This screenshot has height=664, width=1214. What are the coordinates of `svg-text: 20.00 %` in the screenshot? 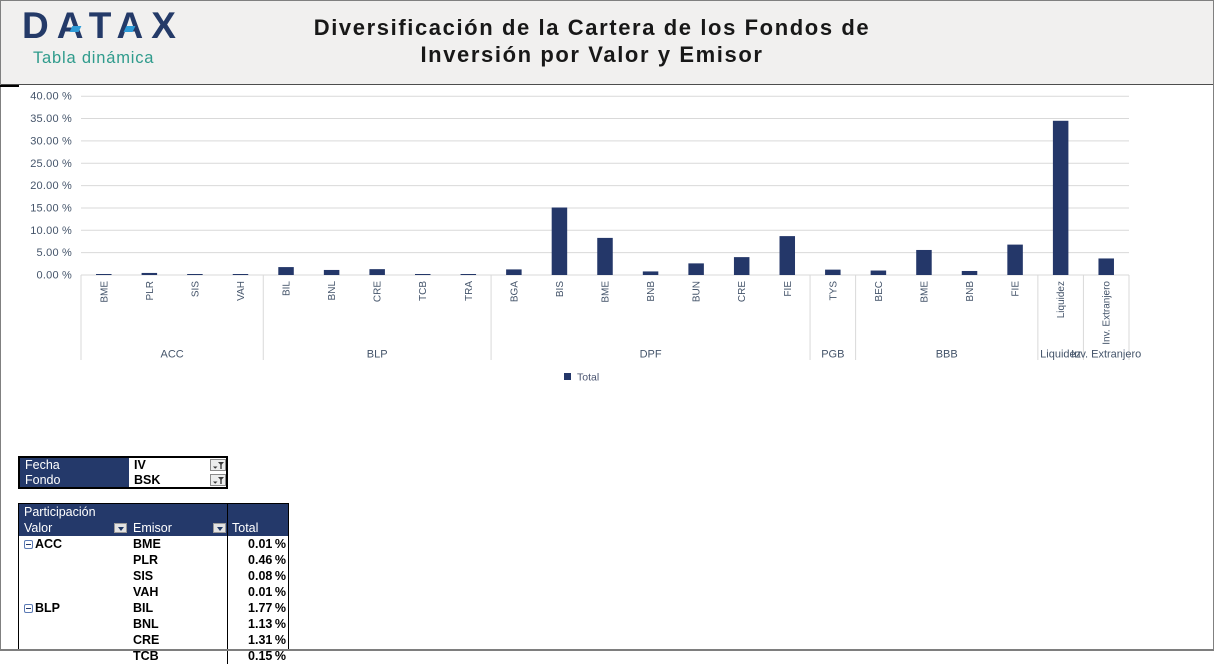 It's located at (51, 186).